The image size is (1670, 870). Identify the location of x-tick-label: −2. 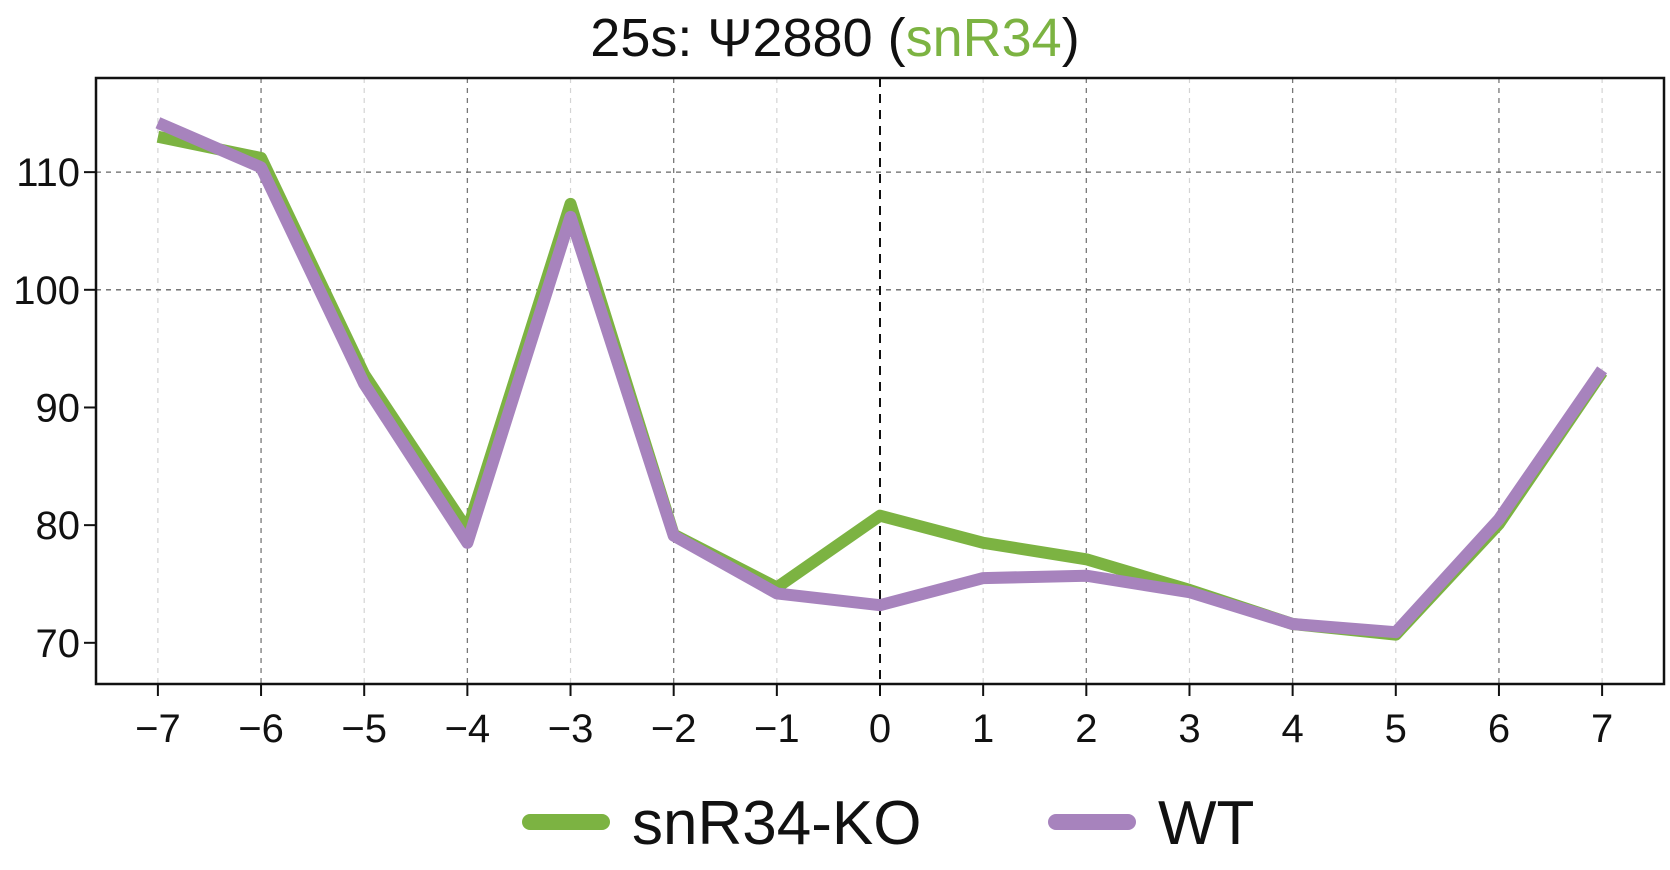
(674, 729).